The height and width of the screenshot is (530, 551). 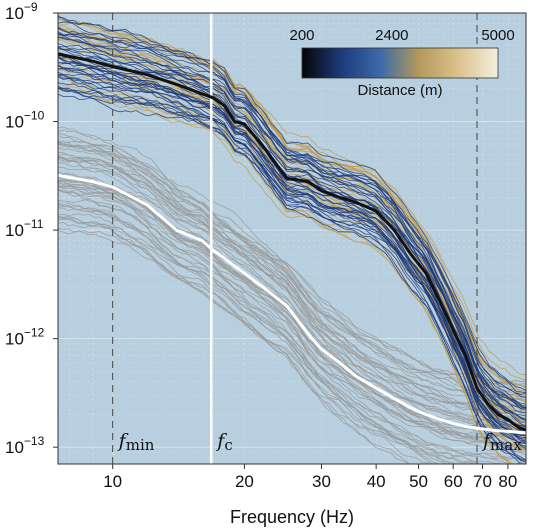 What do you see at coordinates (21, 11) in the screenshot?
I see `y-tick-label: 10−9` at bounding box center [21, 11].